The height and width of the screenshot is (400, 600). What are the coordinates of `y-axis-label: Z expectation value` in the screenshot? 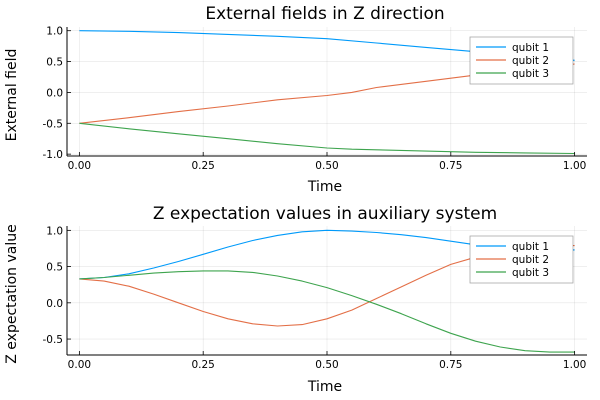 It's located at (12, 293).